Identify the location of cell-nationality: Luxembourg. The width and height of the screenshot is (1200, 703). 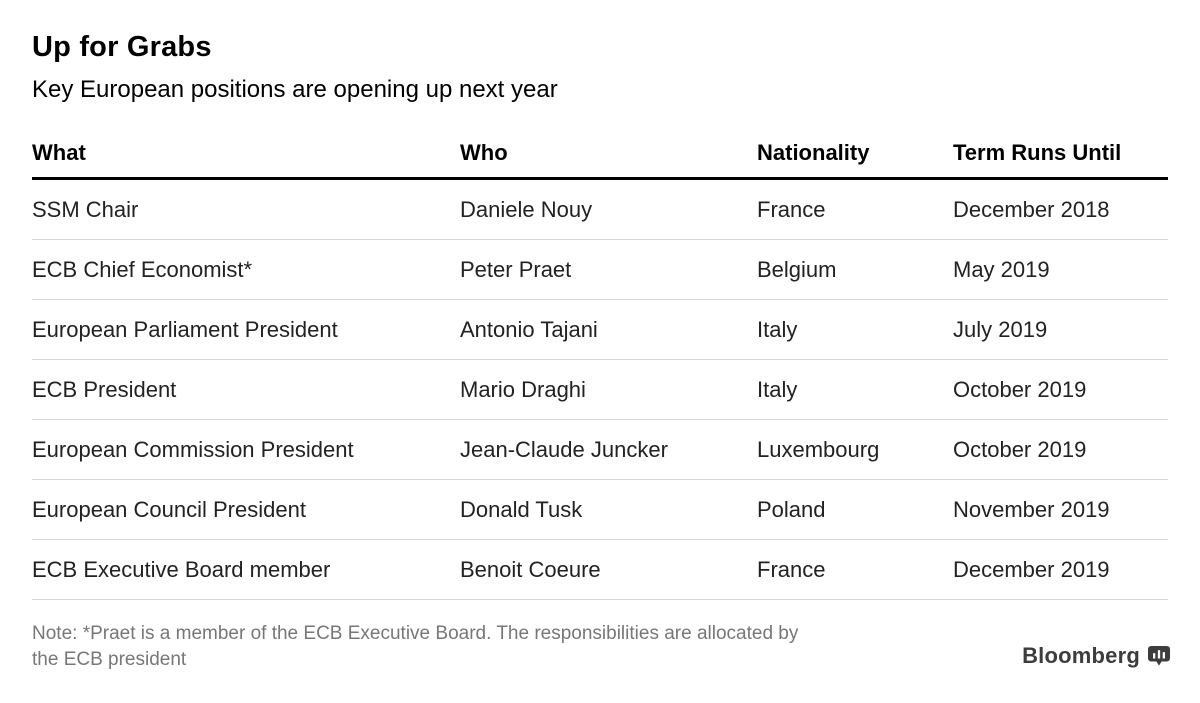
(818, 449).